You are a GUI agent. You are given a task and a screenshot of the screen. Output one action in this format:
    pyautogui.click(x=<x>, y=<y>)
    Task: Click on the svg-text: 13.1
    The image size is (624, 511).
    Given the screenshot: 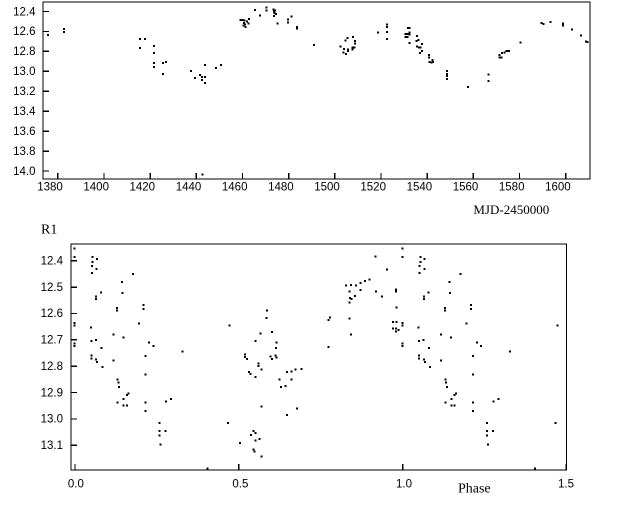 What is the action you would take?
    pyautogui.click(x=52, y=446)
    